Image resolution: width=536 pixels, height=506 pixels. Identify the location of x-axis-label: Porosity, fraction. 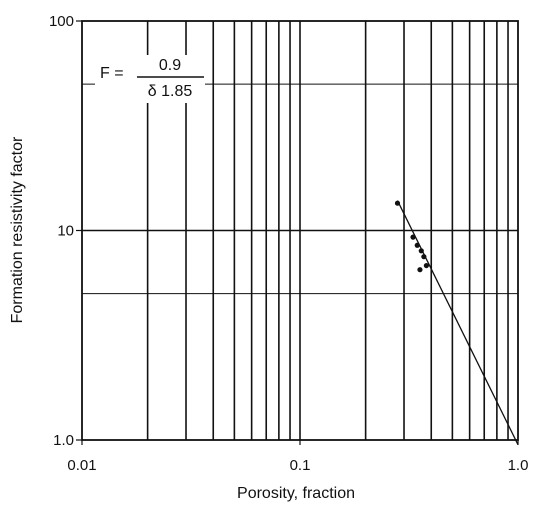
(296, 493).